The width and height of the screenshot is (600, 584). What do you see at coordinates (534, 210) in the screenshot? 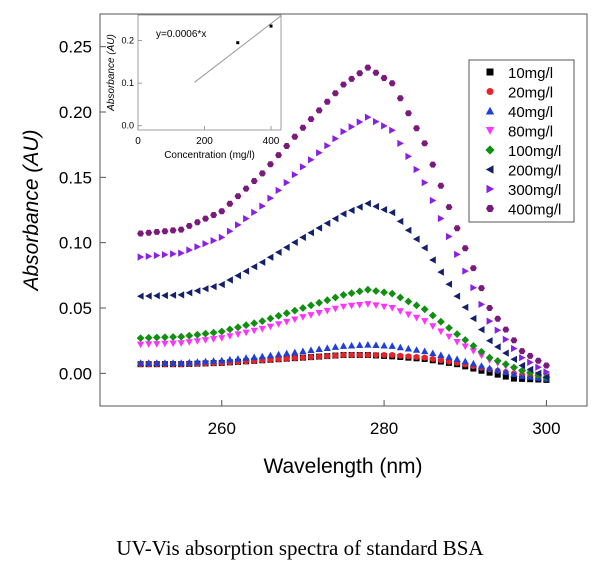
I see `legend-label: 400mg/l` at bounding box center [534, 210].